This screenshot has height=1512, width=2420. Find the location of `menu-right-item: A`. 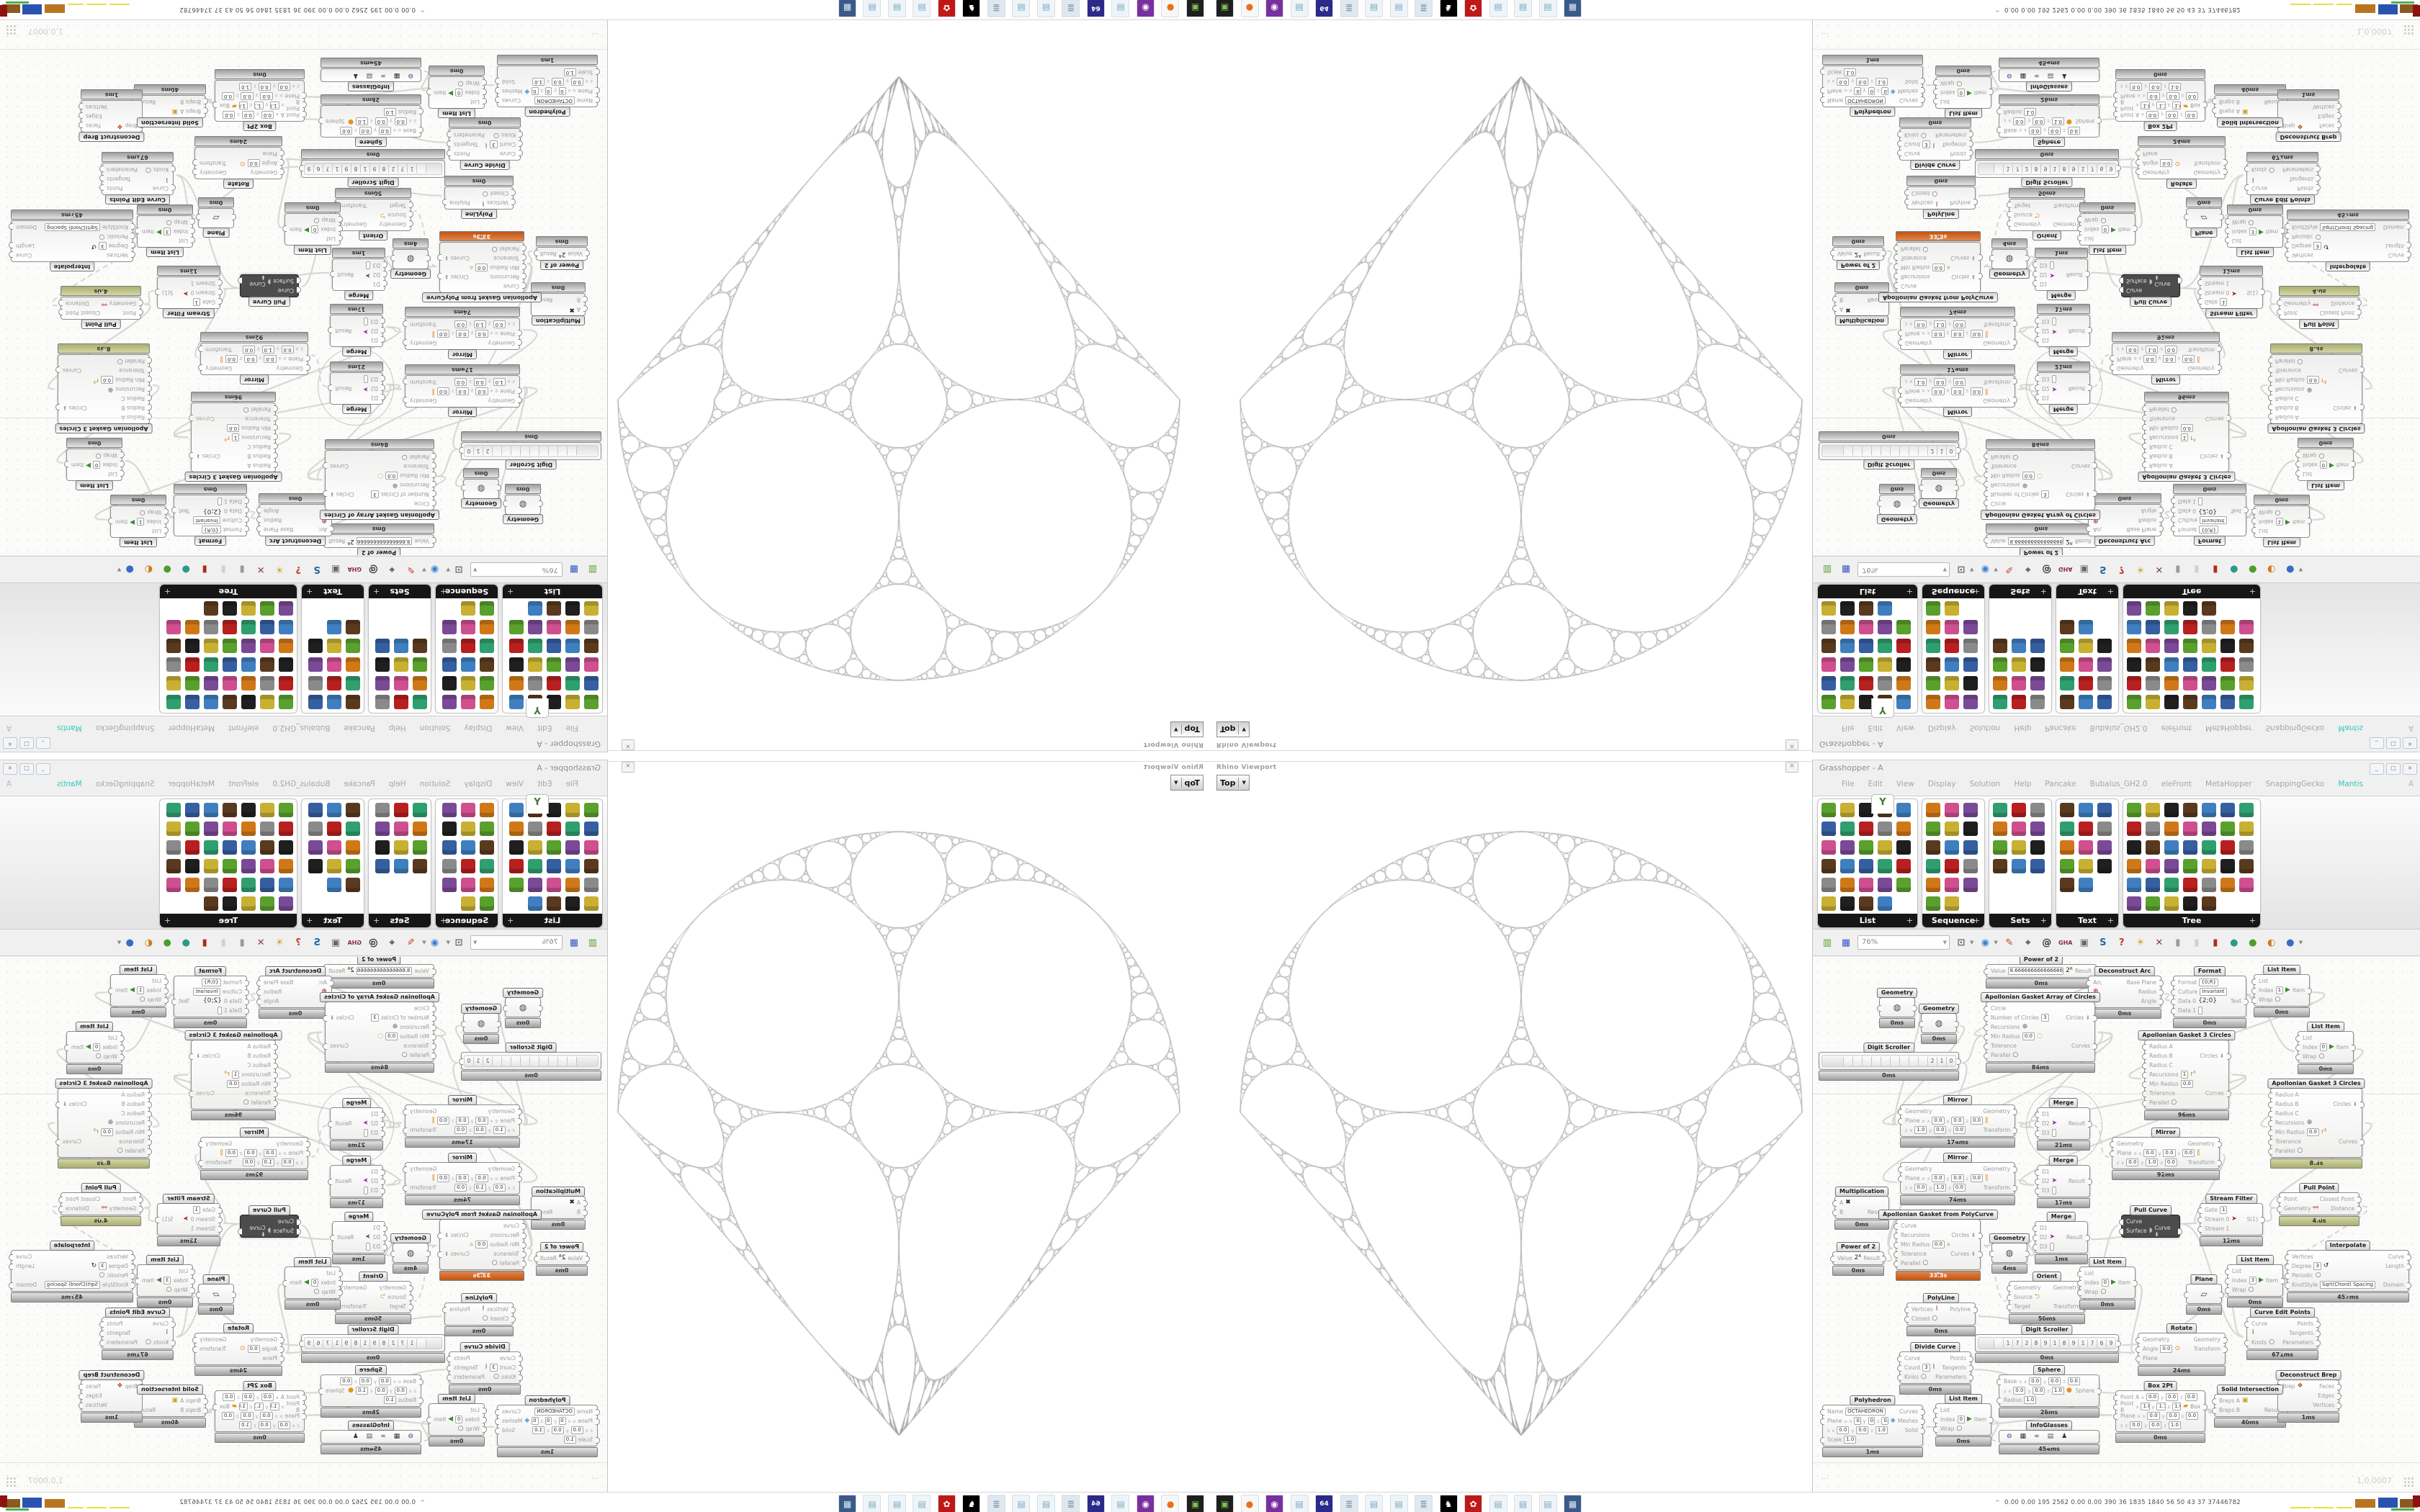

menu-right-item: A is located at coordinates (2411, 728).